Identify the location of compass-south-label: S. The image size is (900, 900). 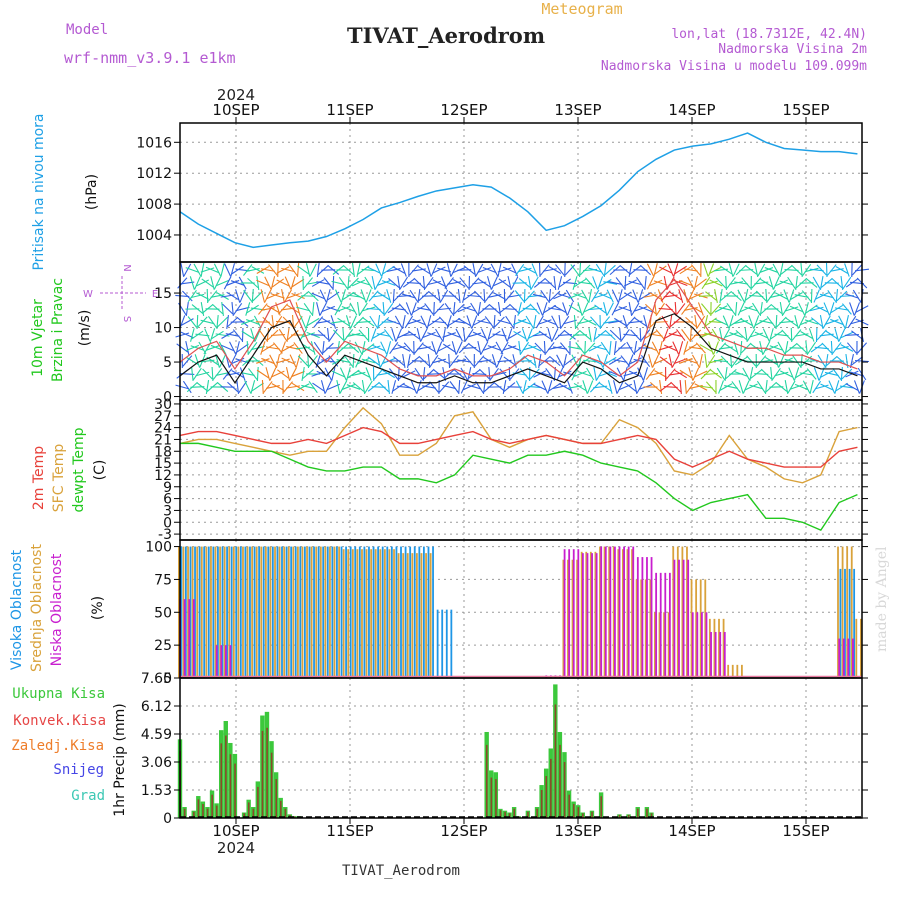
(126, 319).